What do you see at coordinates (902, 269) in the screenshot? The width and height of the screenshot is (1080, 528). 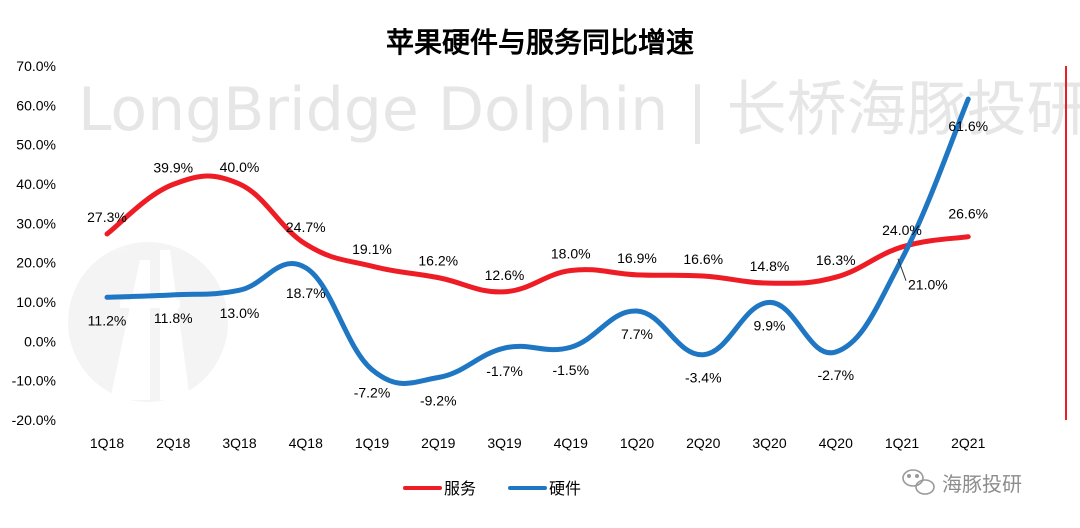 I see `hardware-label-leader-line` at bounding box center [902, 269].